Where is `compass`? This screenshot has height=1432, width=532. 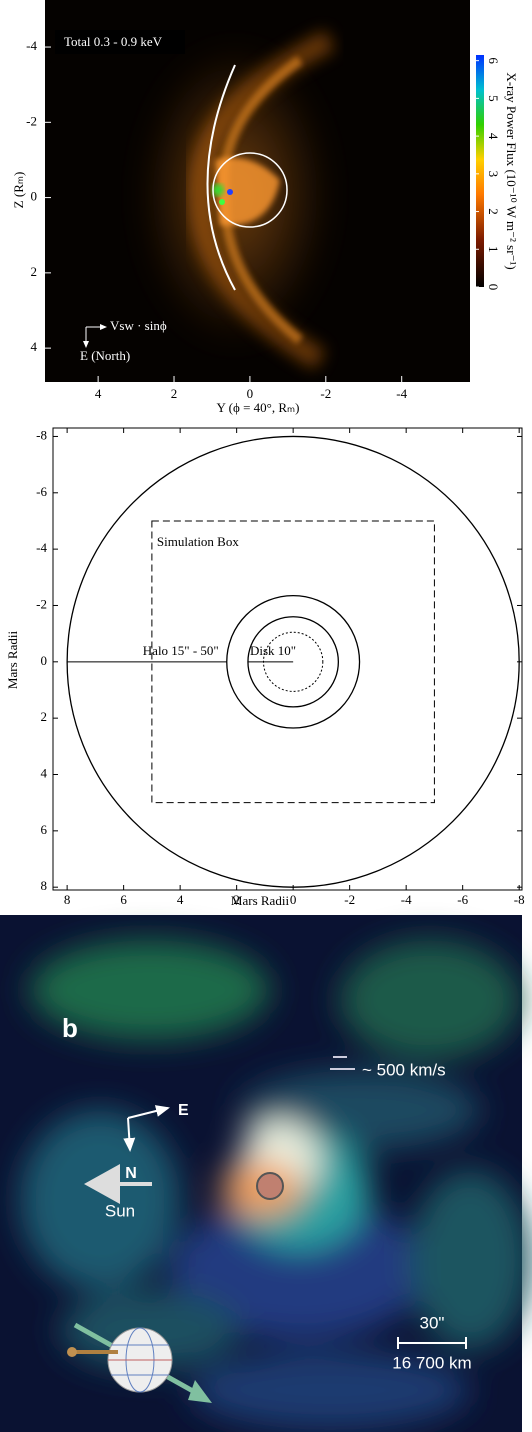
compass is located at coordinates (146, 1128).